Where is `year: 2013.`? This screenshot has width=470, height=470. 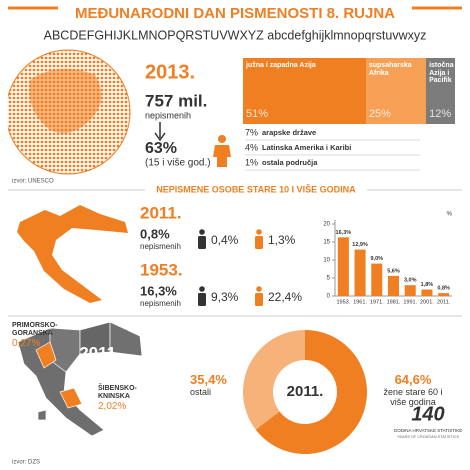 year: 2013. is located at coordinates (170, 72).